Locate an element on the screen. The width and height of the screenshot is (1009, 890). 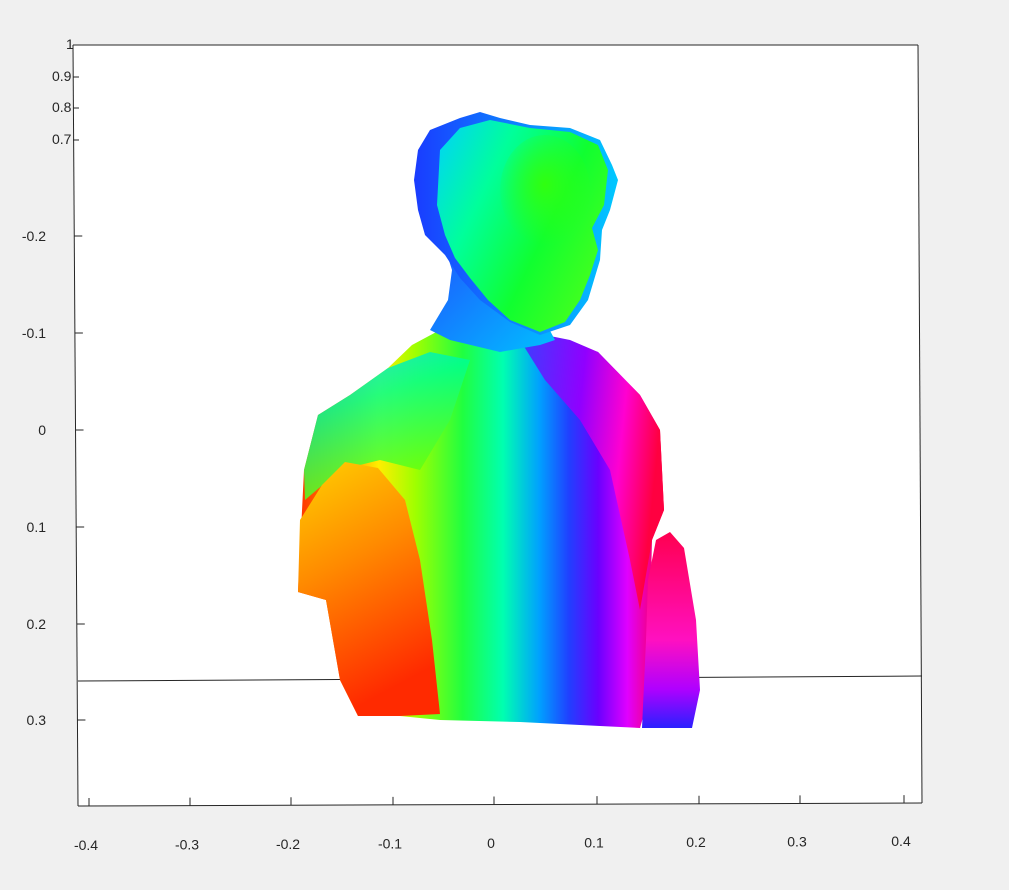
x-tick-label: -0.2 is located at coordinates (288, 844).